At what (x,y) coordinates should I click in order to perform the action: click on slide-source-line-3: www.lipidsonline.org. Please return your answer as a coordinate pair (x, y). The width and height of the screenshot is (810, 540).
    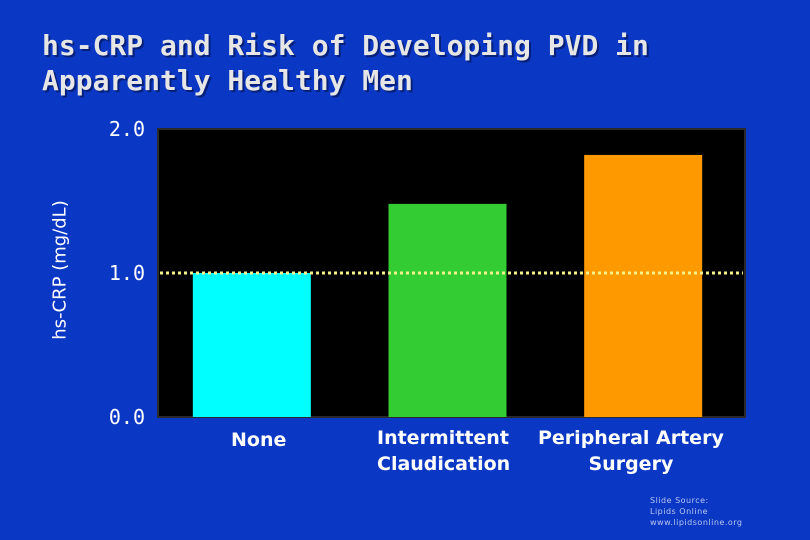
    Looking at the image, I should click on (696, 522).